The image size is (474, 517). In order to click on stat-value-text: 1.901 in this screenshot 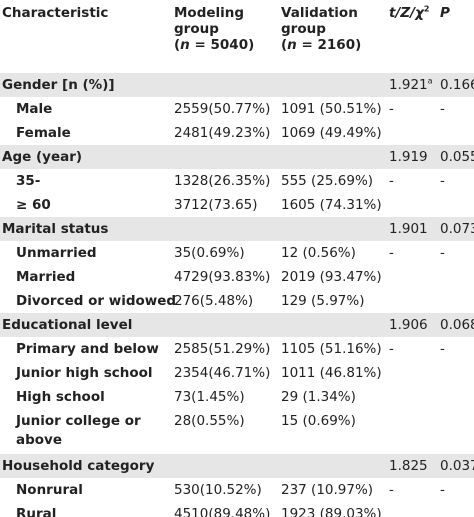, I will do `click(408, 229)`.